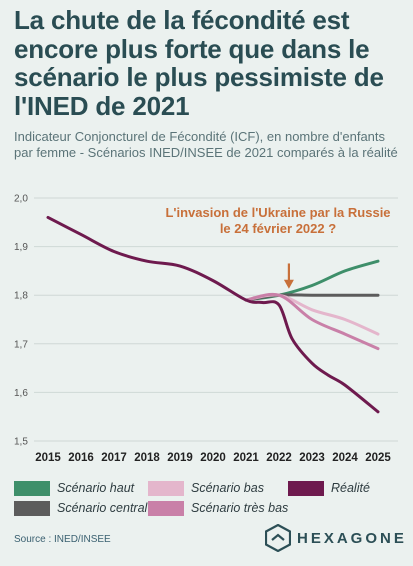 This screenshot has height=566, width=413. Describe the element at coordinates (345, 458) in the screenshot. I see `x-tick-label: 2024` at that location.